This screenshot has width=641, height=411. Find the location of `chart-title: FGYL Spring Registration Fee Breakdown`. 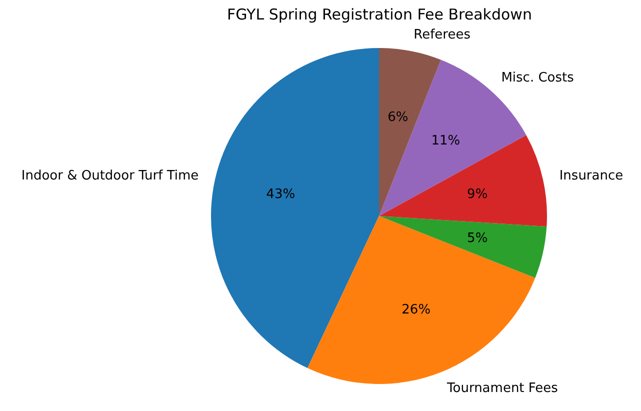

chart-title: FGYL Spring Registration Fee Breakdown is located at coordinates (379, 14).